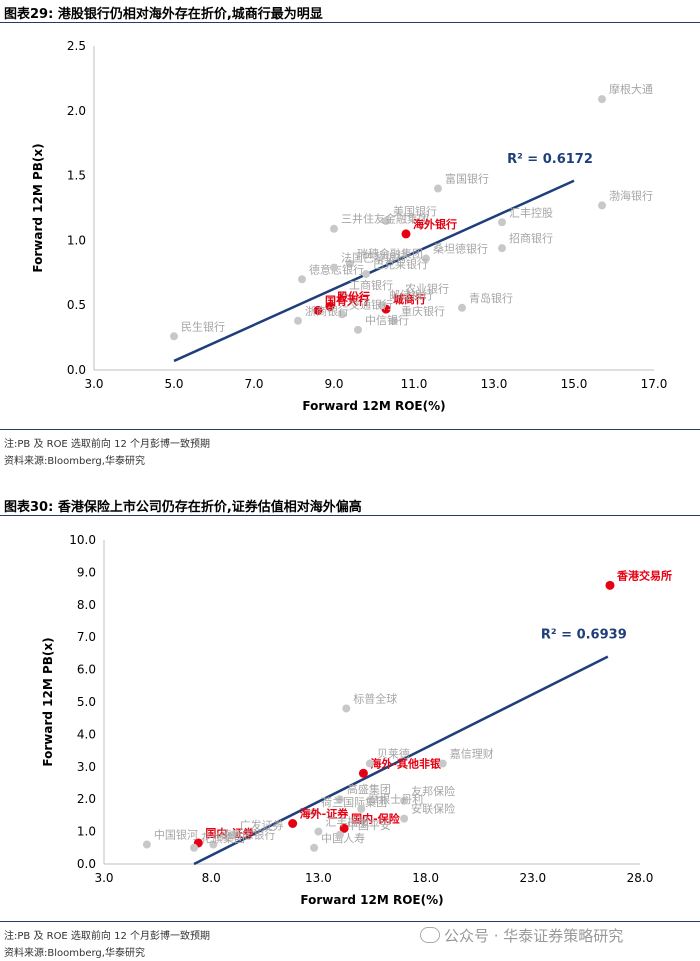 The height and width of the screenshot is (961, 700). What do you see at coordinates (631, 89) in the screenshot?
I see `chart1-point-label: 摩根大通` at bounding box center [631, 89].